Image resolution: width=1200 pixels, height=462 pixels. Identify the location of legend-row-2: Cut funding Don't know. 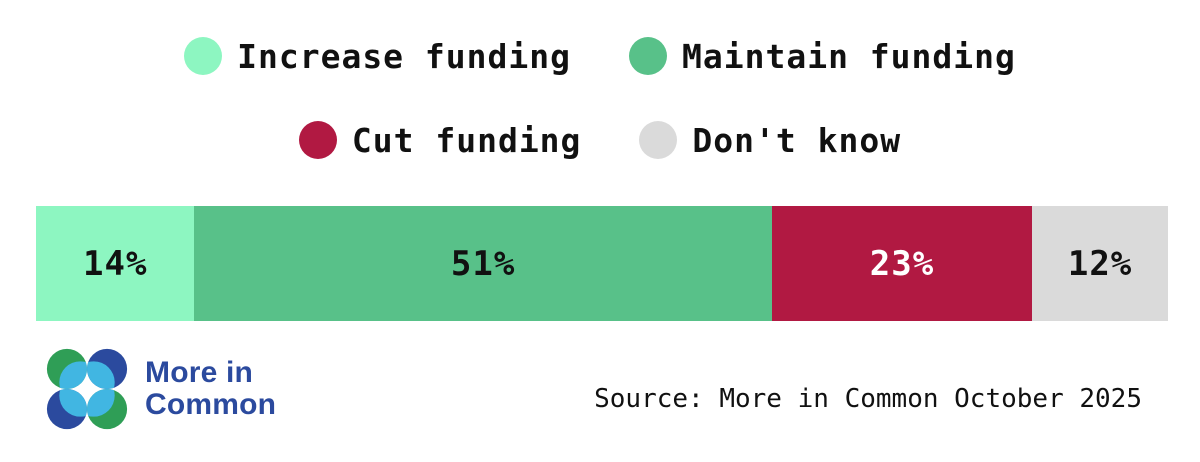
(600, 140).